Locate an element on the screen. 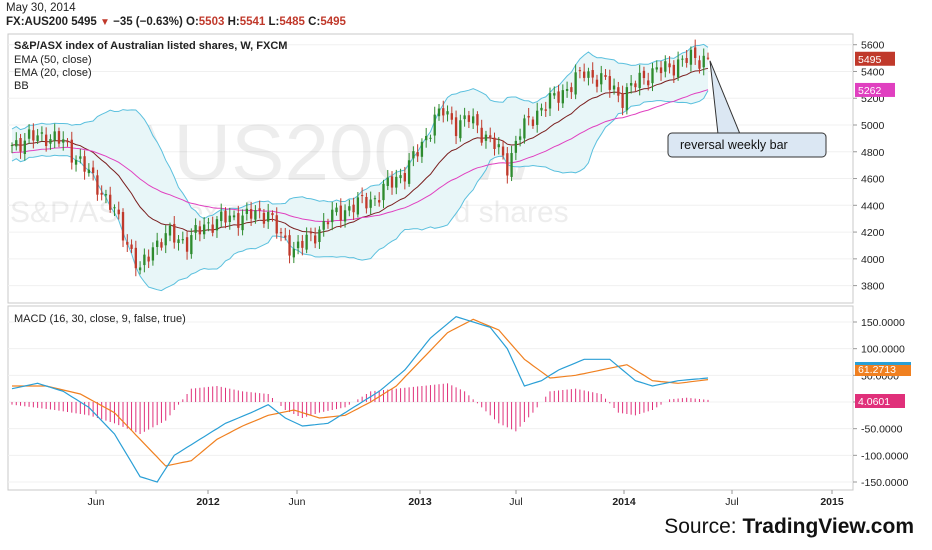 Image resolution: width=932 pixels, height=550 pixels. price-tick-label: 5600 is located at coordinates (873, 46).